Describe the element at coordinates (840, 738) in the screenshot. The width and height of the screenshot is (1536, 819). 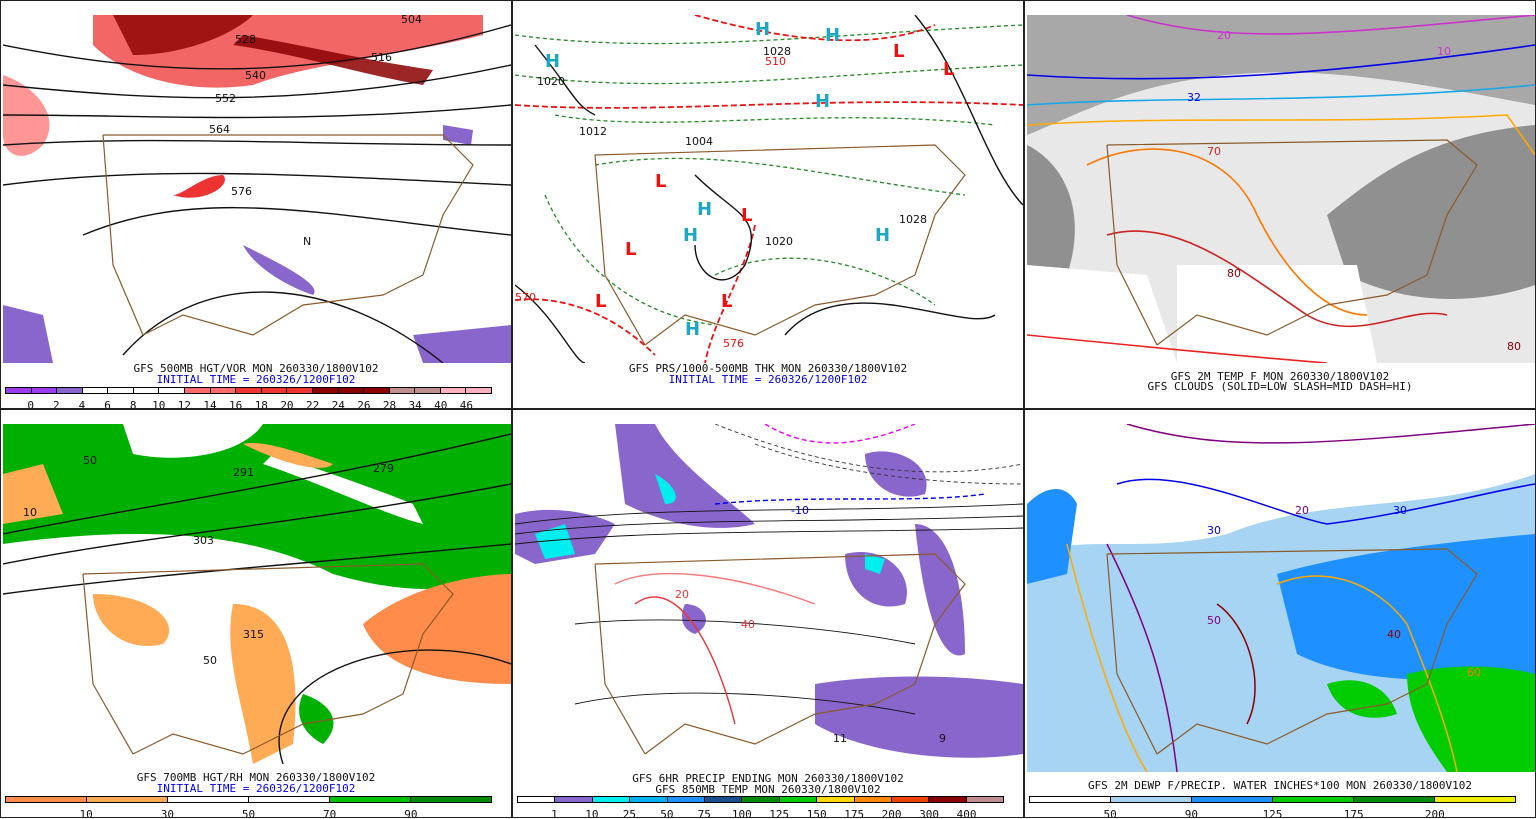
I see `precip-max-label: 11` at that location.